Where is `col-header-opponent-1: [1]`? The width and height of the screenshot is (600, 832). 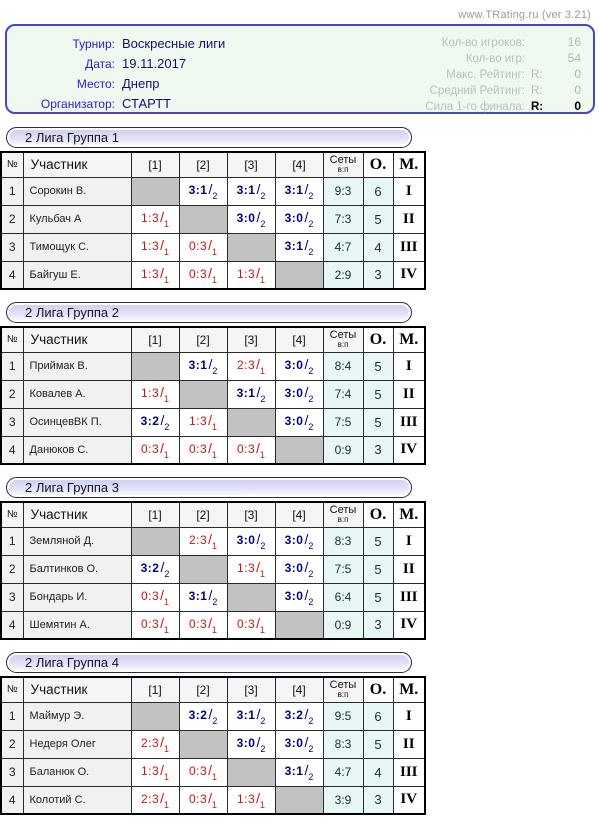
col-header-opponent-1: [1] is located at coordinates (155, 339).